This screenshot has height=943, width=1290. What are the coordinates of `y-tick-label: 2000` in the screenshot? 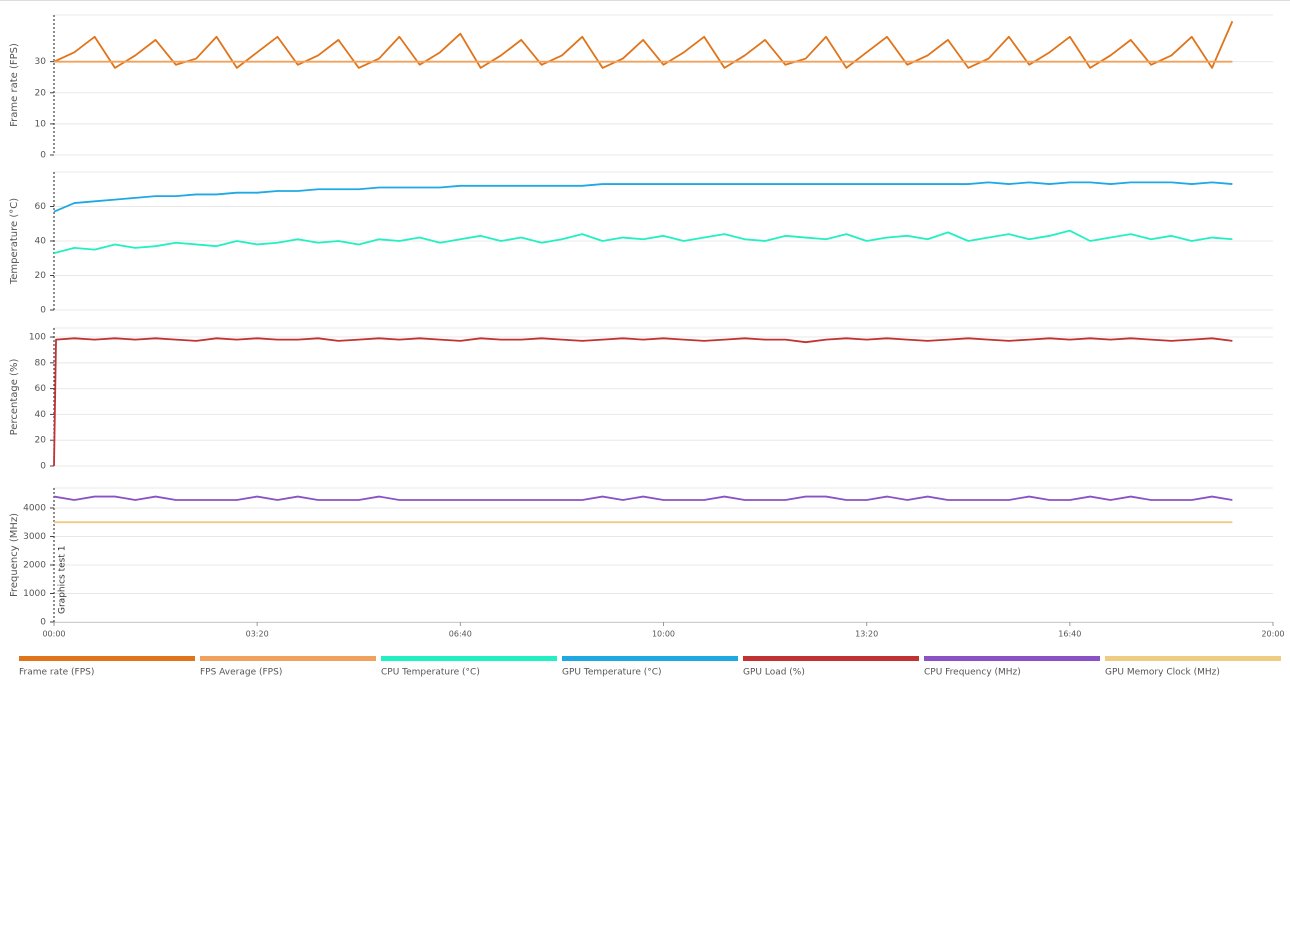 It's located at (34, 565).